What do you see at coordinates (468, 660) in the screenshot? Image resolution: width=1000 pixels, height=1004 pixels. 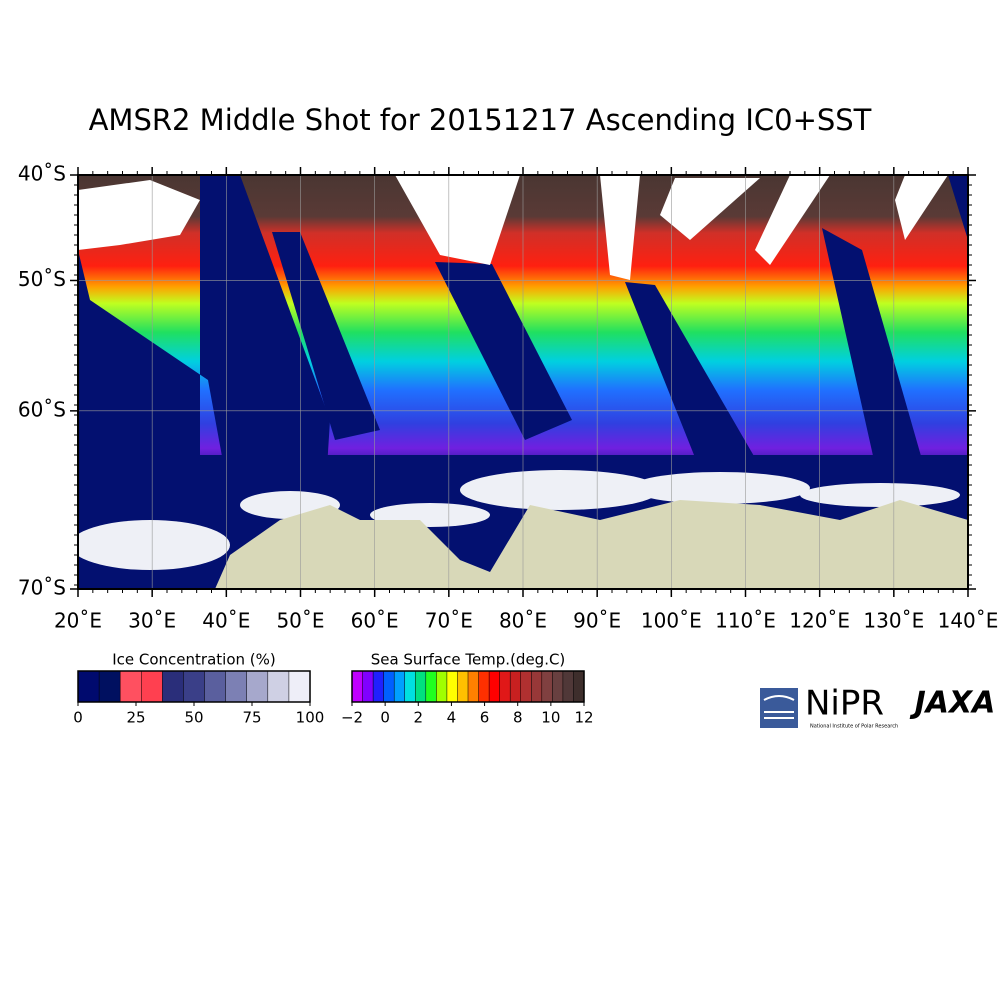 I see `colorbar-title: Sea Surface Temp.(deg.C)` at bounding box center [468, 660].